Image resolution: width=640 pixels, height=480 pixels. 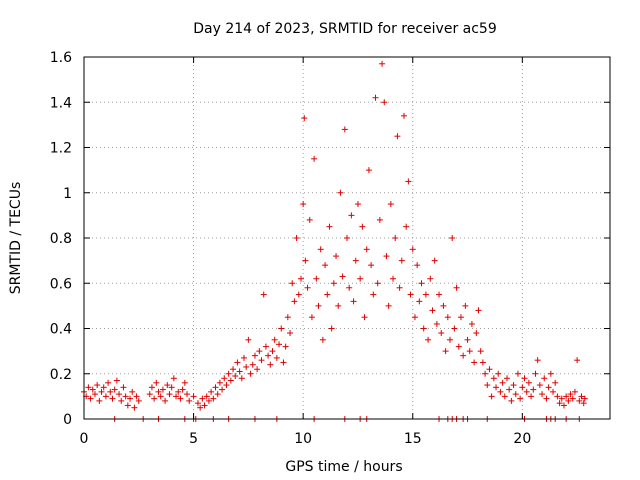 What do you see at coordinates (61, 58) in the screenshot?
I see `y-tick-label: 1.6` at bounding box center [61, 58].